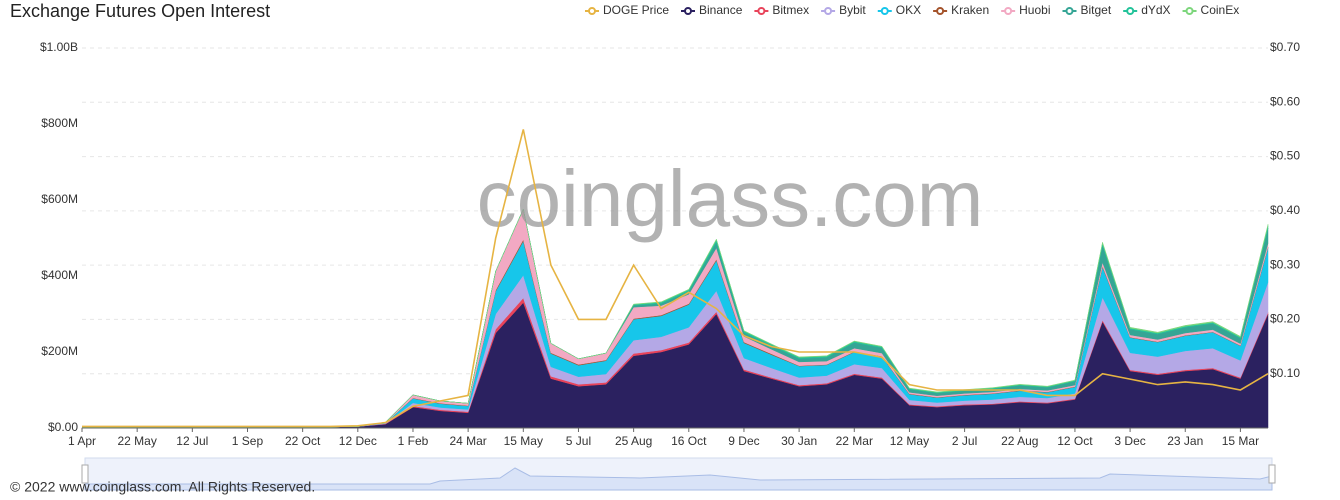 This screenshot has width=1340, height=500. What do you see at coordinates (467, 441) in the screenshot?
I see `x-tick-label: 24 Mar` at bounding box center [467, 441].